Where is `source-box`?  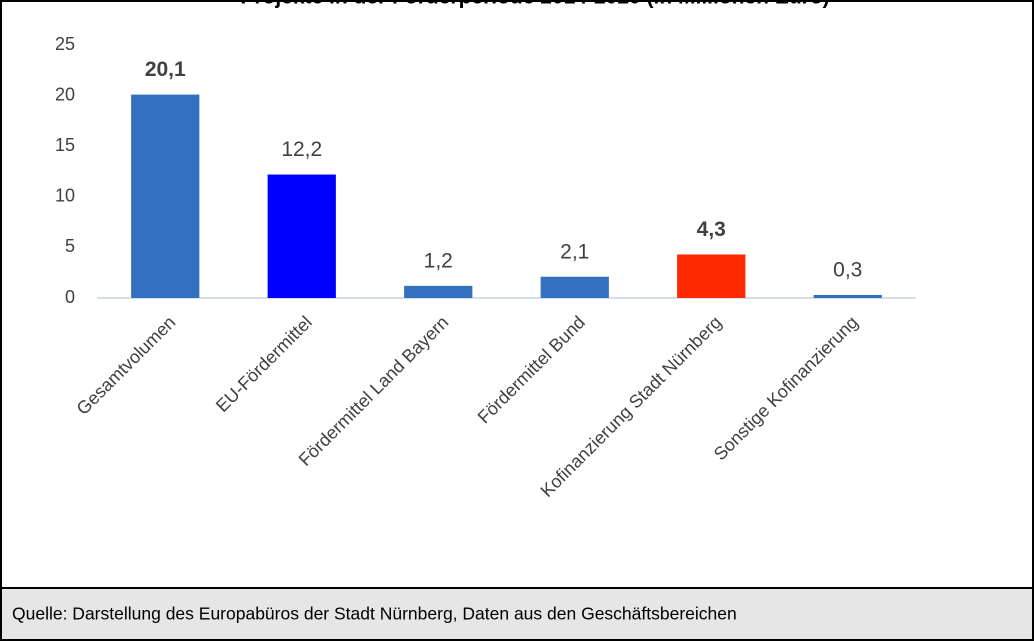
source-box is located at coordinates (517, 614).